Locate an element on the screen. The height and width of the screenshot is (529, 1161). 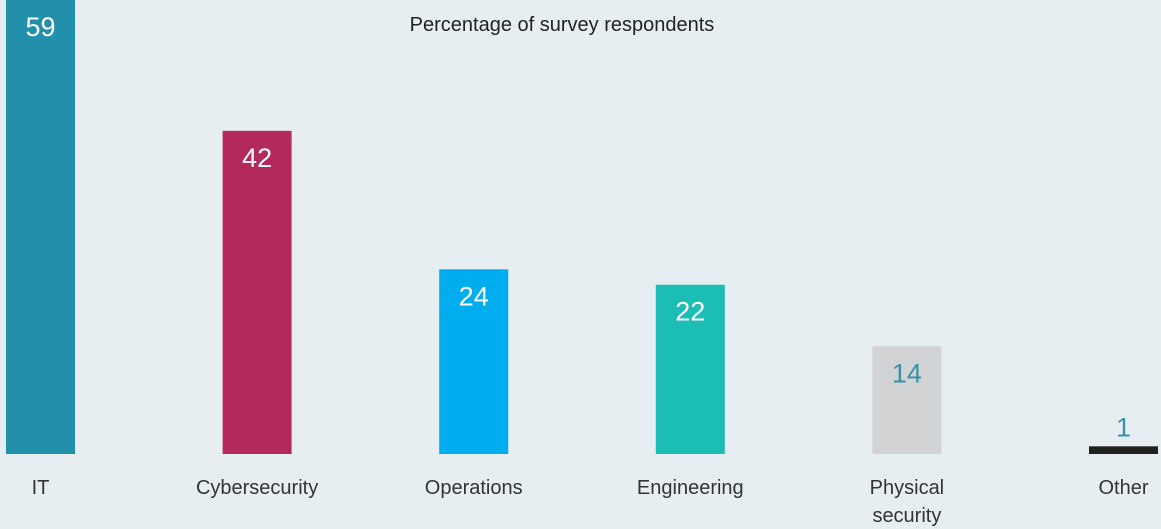
category-label-4-line-0: Physical is located at coordinates (907, 488).